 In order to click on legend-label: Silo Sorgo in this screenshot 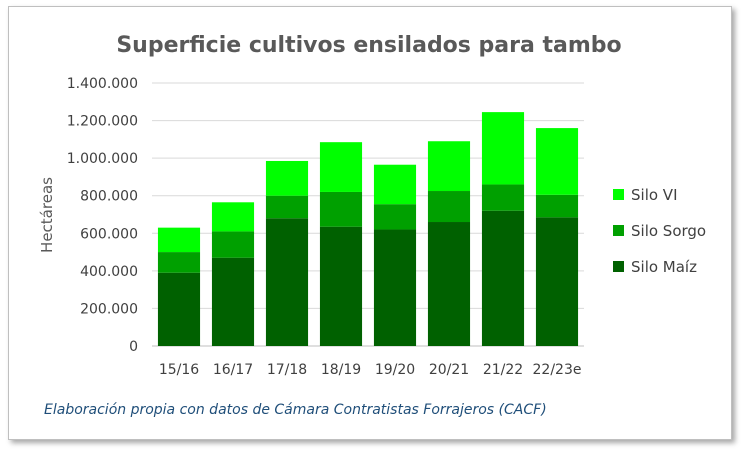, I will do `click(668, 231)`.